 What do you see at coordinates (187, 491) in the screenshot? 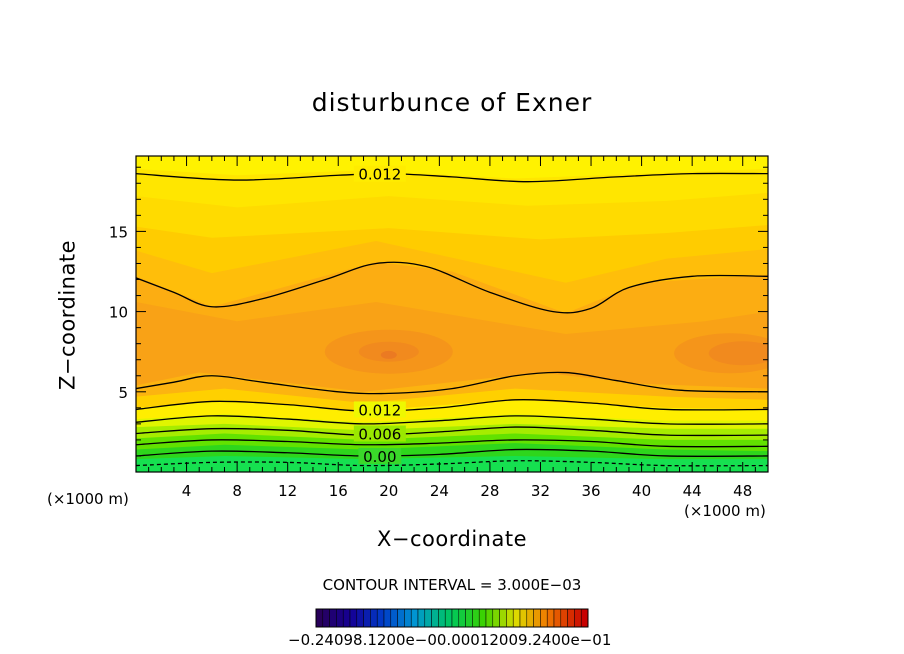
I see `x-tick-label-4: 4` at bounding box center [187, 491].